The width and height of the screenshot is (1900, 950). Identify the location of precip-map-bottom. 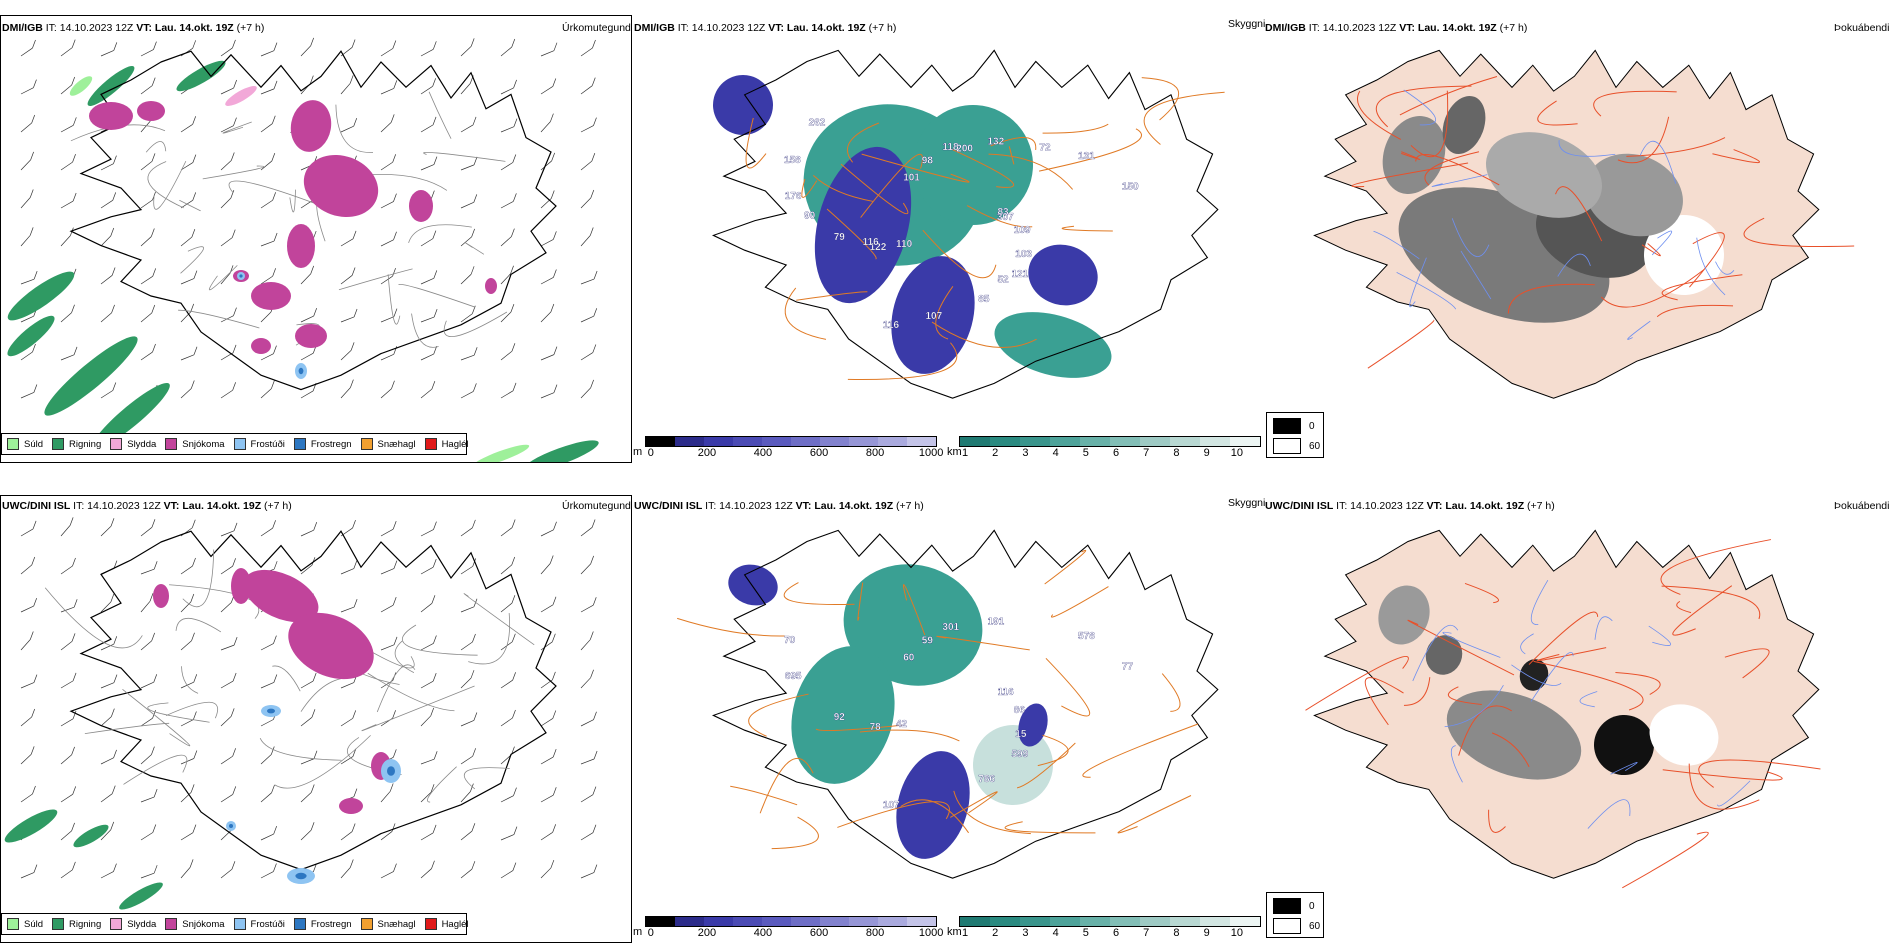
(301, 713).